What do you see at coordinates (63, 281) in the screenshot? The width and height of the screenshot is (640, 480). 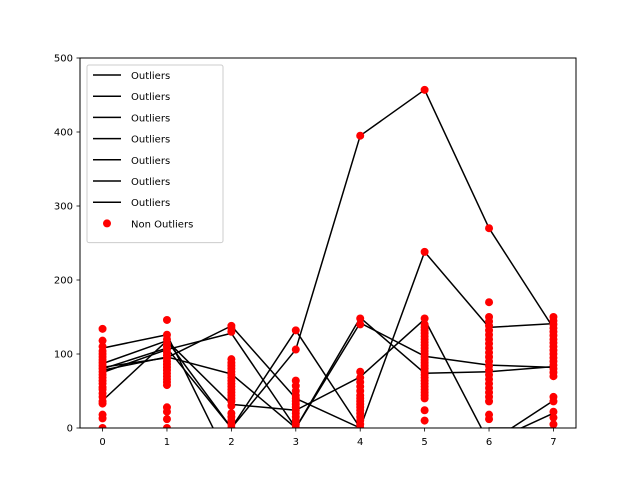 I see `y-tick-label: 200` at bounding box center [63, 281].